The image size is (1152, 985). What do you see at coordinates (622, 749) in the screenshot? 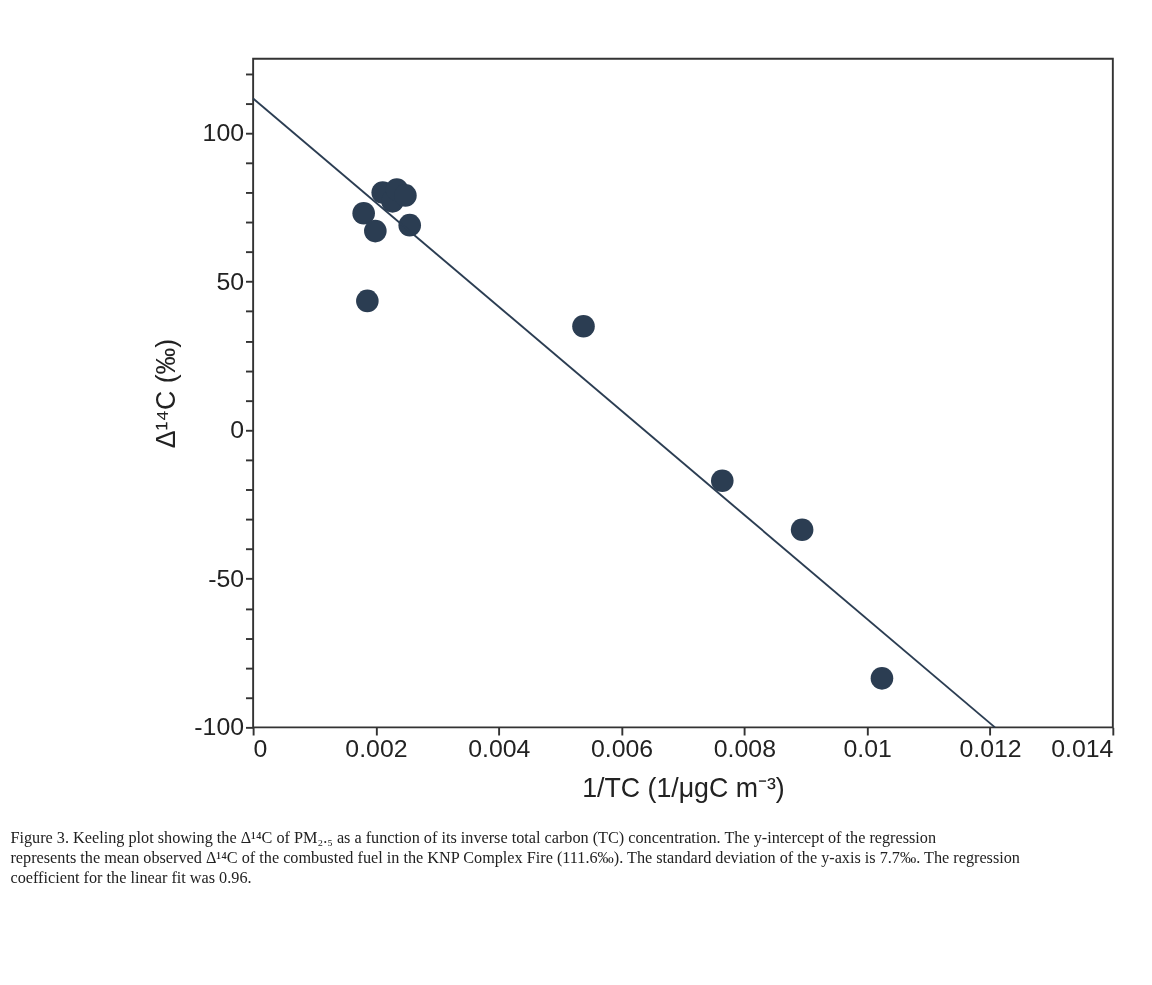
I see `x-tick-label: 0.006` at bounding box center [622, 749].